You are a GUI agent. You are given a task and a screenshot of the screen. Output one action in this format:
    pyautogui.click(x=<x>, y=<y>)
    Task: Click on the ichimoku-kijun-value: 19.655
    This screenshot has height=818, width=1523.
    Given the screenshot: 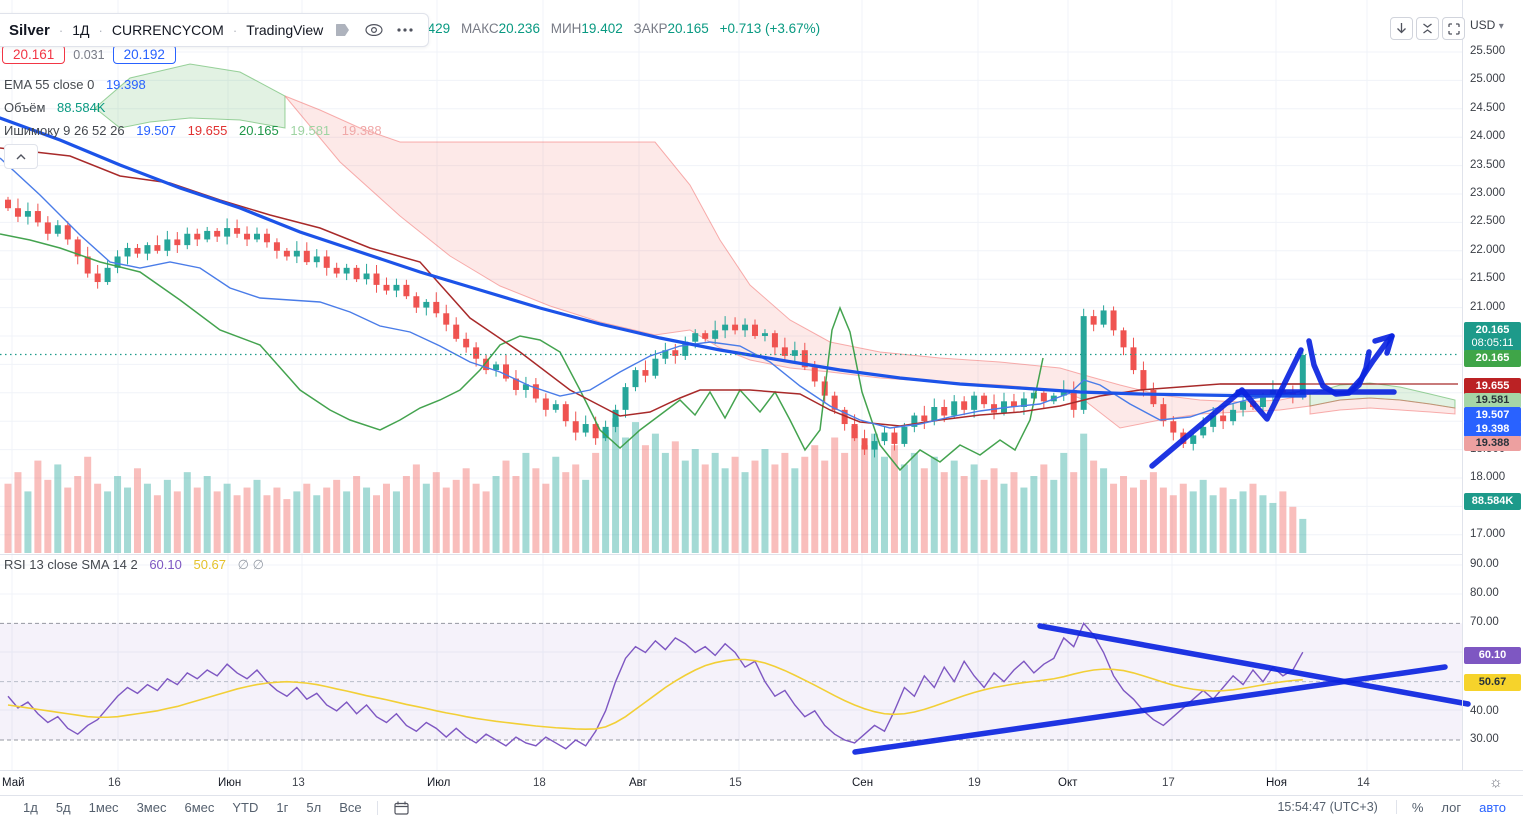 What is the action you would take?
    pyautogui.click(x=207, y=130)
    